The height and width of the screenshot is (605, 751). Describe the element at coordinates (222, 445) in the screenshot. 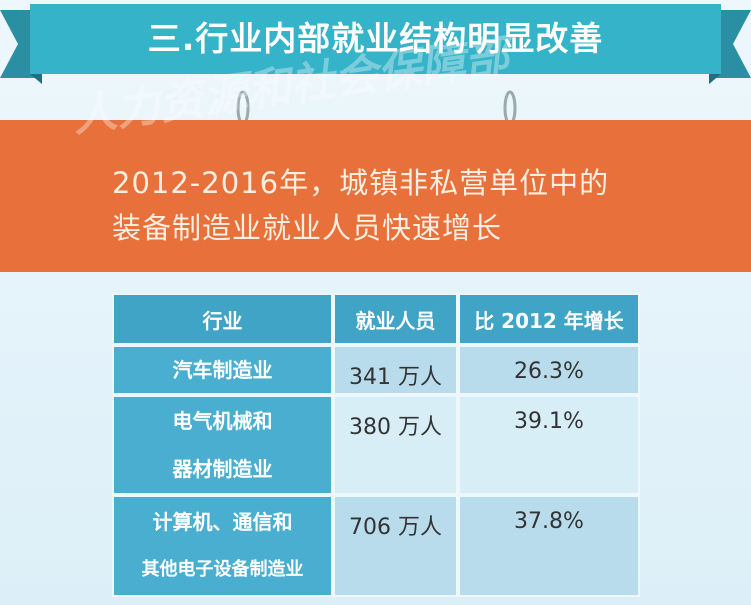

I see `industry-cell: 电气机械和器材制造业` at that location.